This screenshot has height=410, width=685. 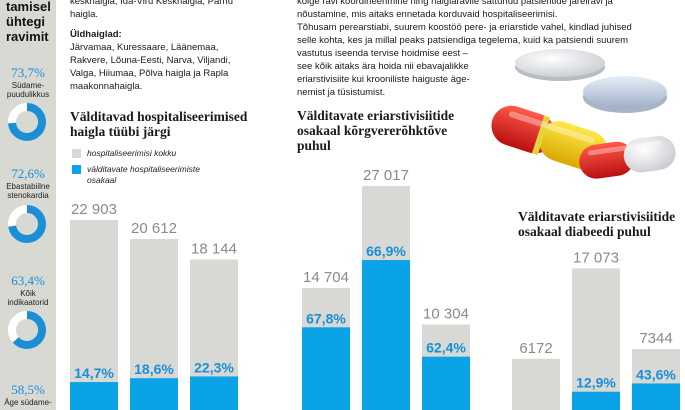 I want to click on stat-label: puudulikkus, so click(x=28, y=94).